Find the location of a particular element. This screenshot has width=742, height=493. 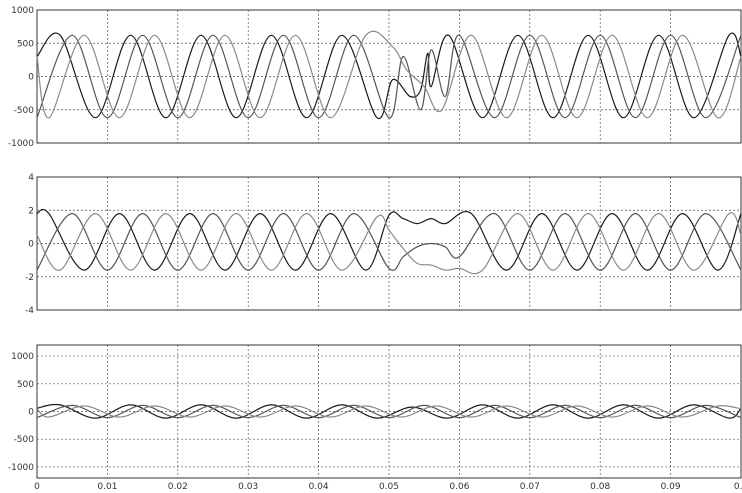

y-tick-label: -2 is located at coordinates (29, 278).